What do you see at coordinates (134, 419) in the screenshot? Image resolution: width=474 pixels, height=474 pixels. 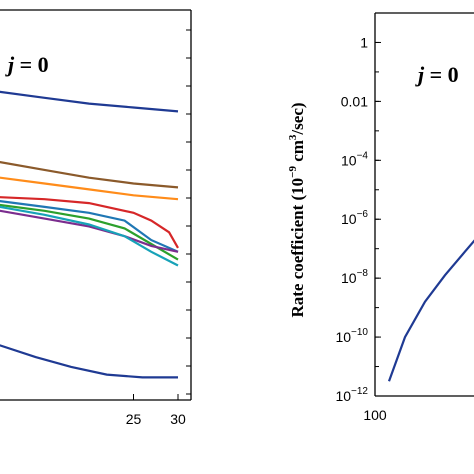 I see `left-x-tick-label-1: 25` at bounding box center [134, 419].